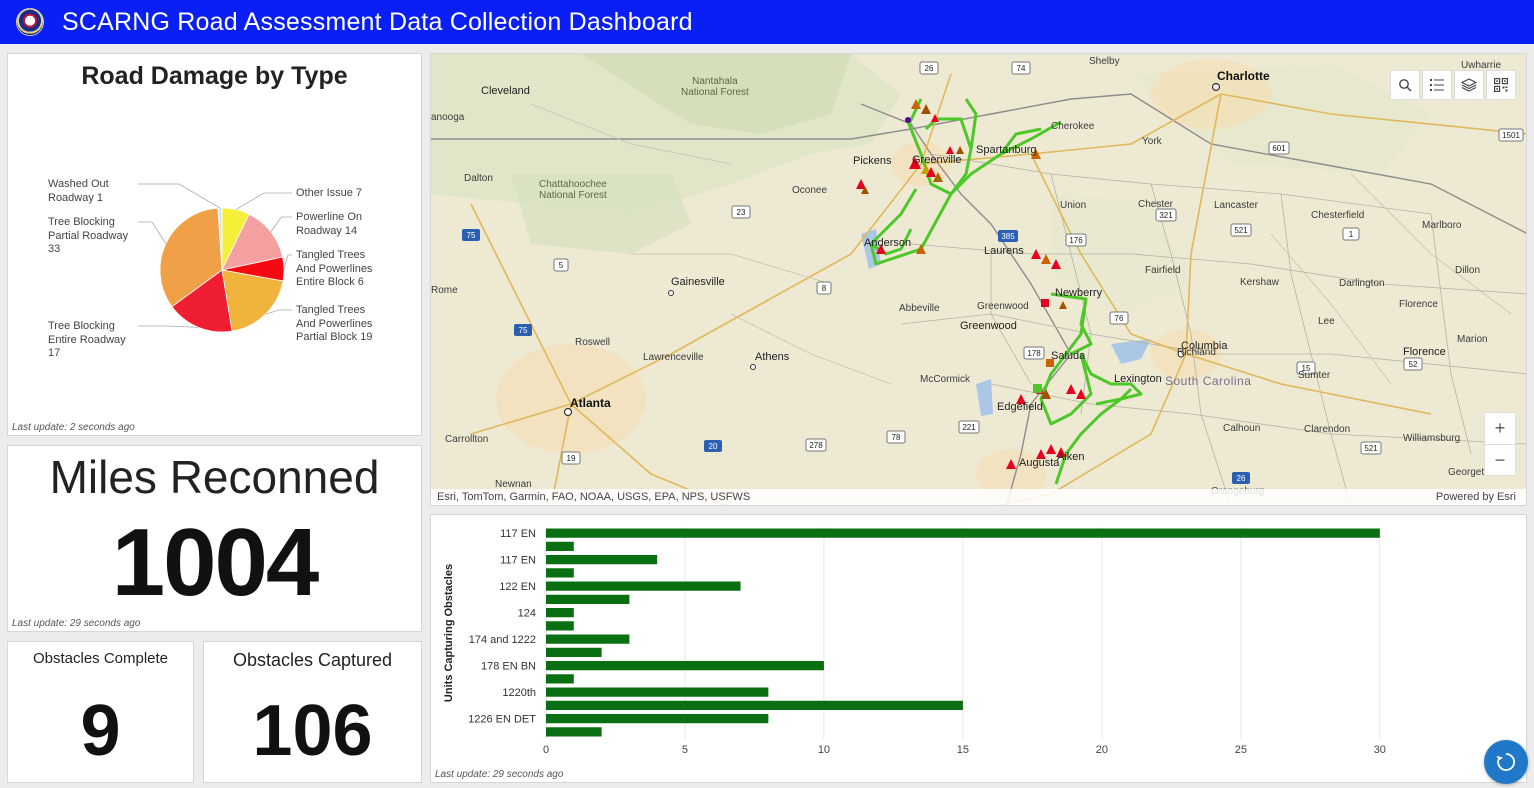 This screenshot has height=788, width=1534. I want to click on map-place-label: Lawrenceville, so click(673, 357).